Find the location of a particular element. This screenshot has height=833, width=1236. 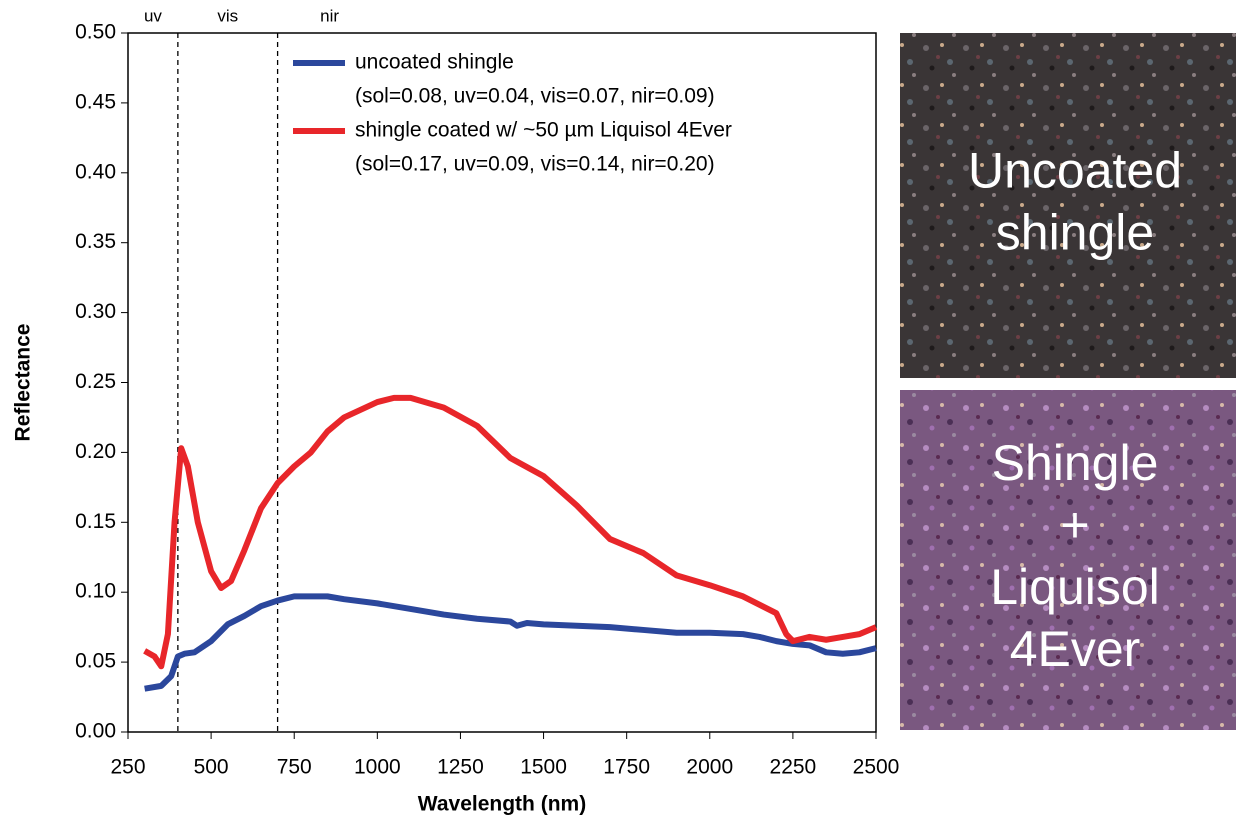

series-line is located at coordinates (510, 642).